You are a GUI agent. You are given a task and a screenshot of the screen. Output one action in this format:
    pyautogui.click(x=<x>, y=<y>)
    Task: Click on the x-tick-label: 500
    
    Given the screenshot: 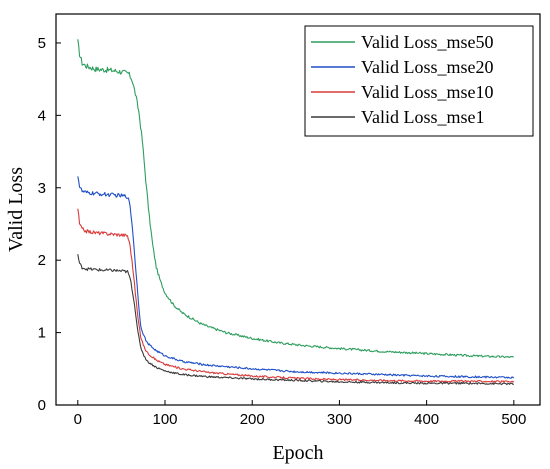 What is the action you would take?
    pyautogui.click(x=513, y=419)
    